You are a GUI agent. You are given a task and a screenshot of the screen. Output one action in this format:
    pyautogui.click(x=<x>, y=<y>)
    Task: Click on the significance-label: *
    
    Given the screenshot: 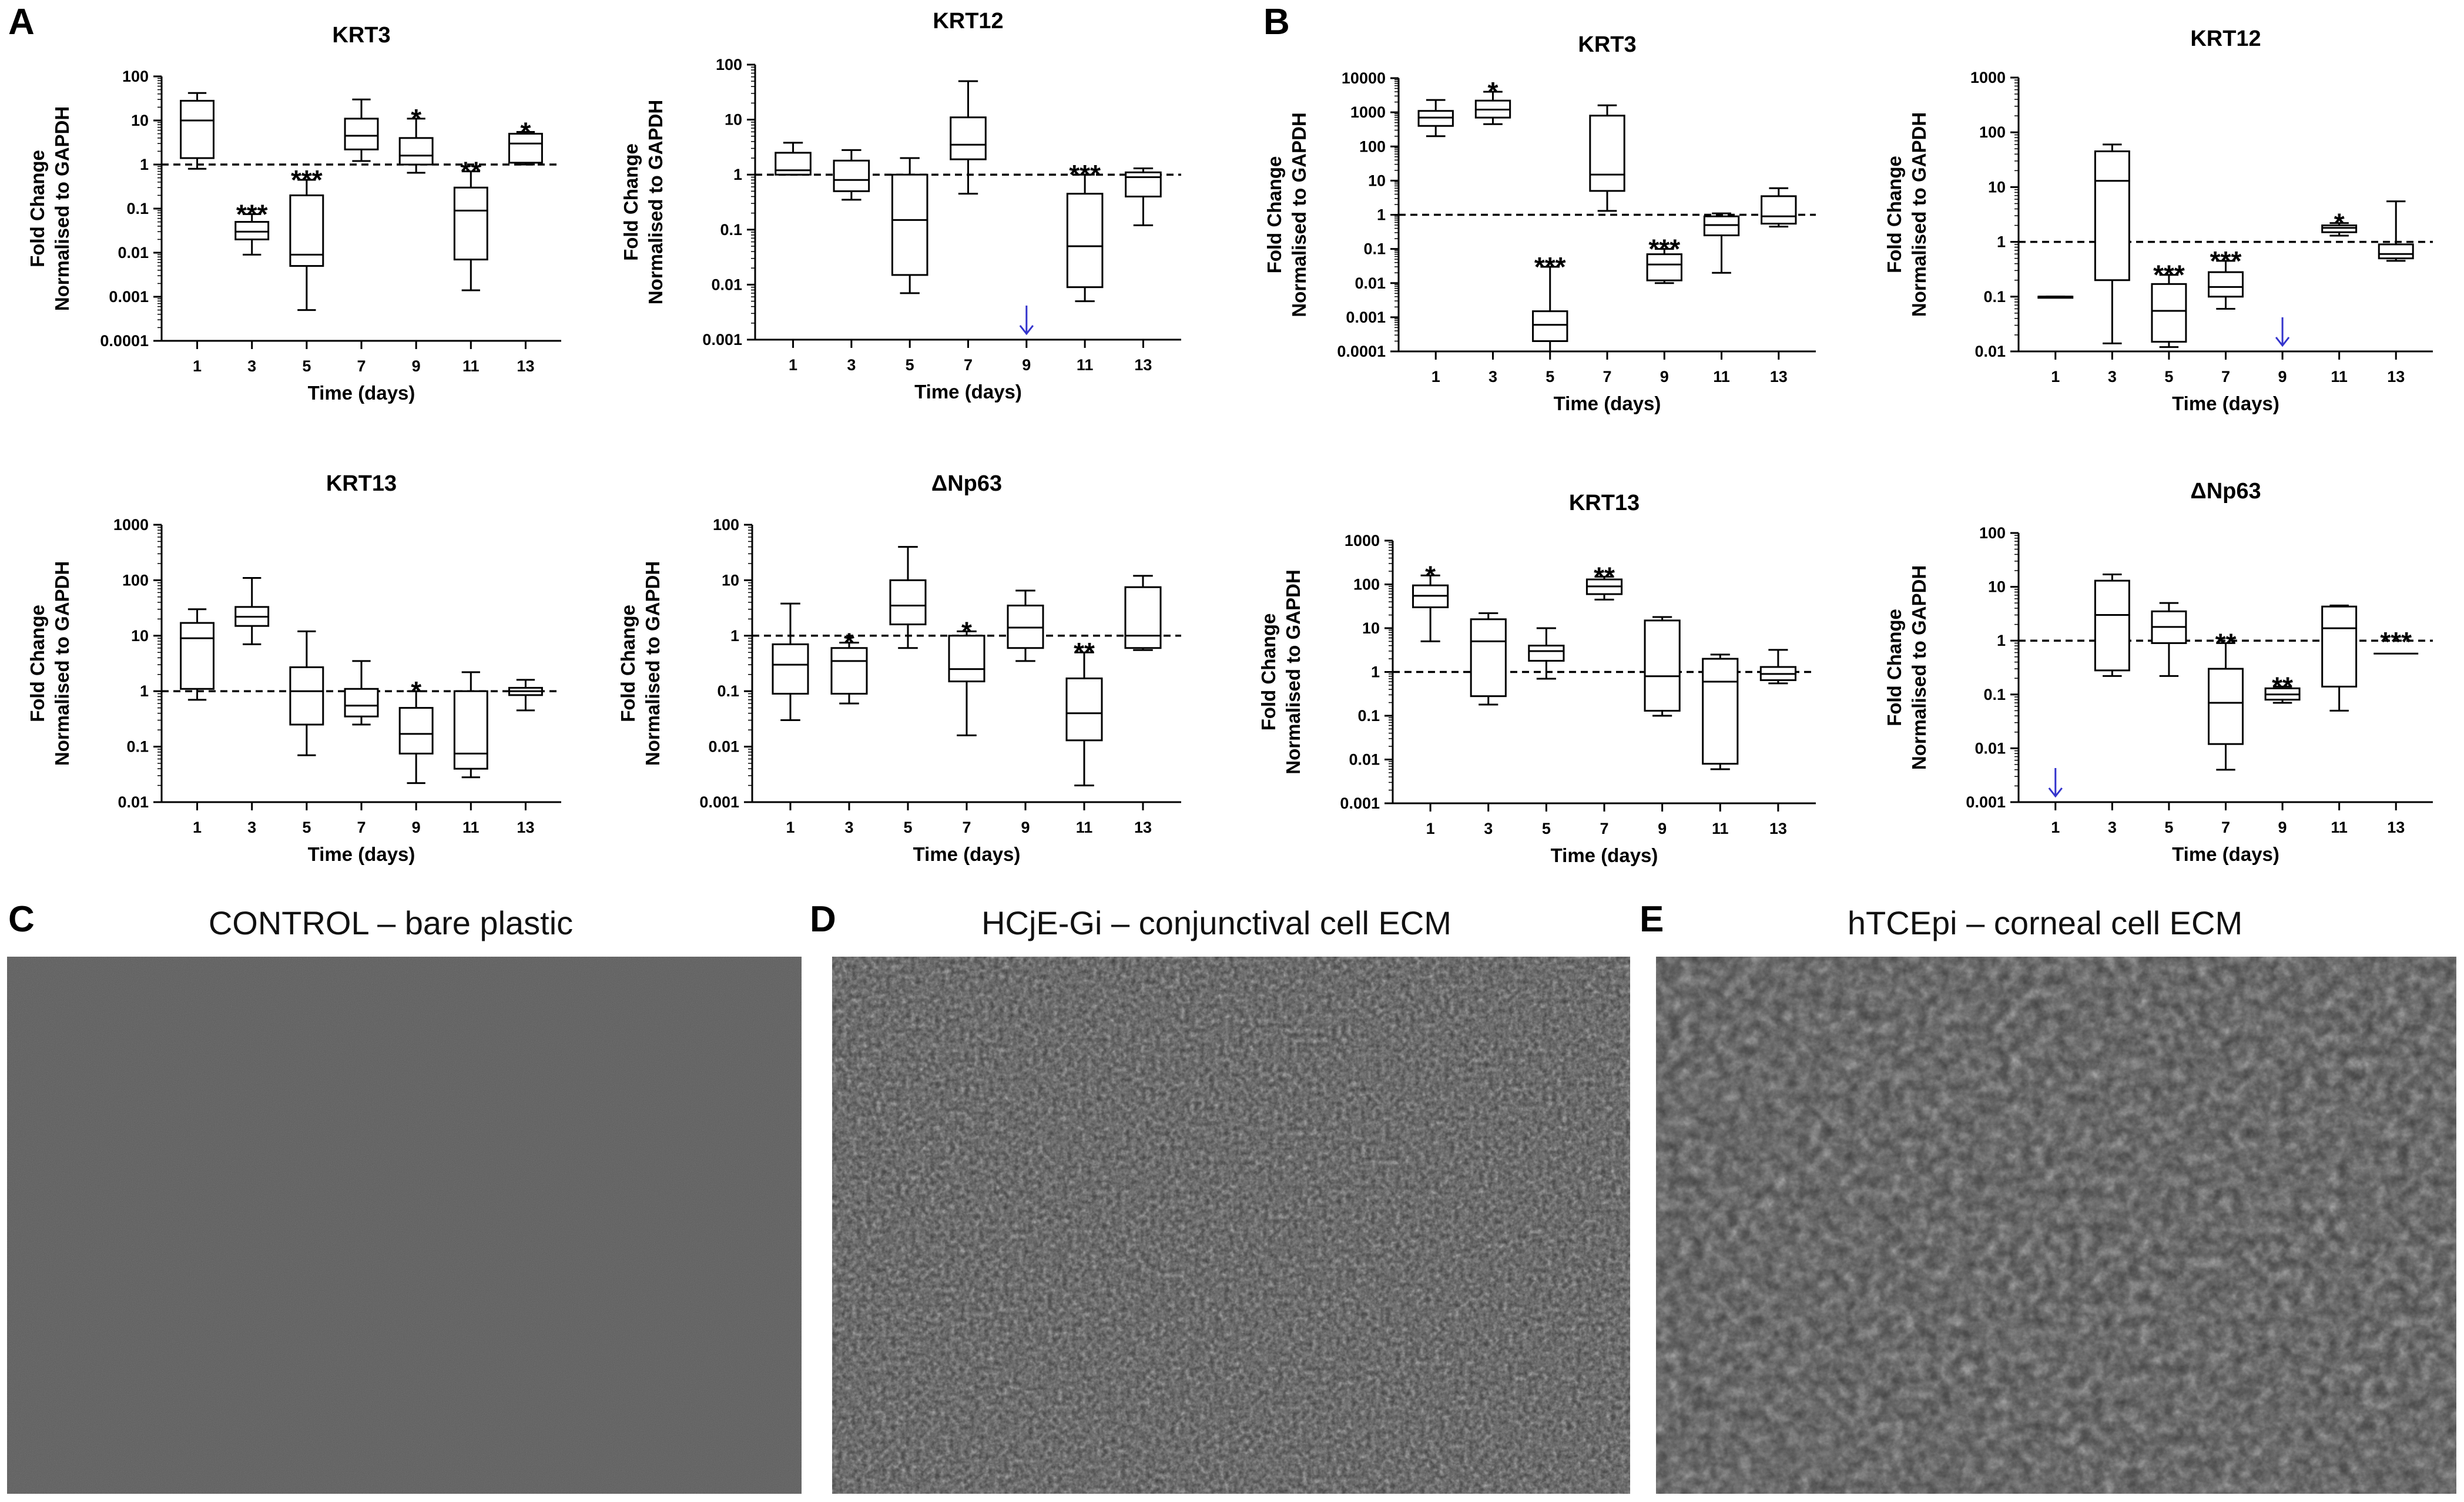 What is the action you would take?
    pyautogui.click(x=416, y=118)
    